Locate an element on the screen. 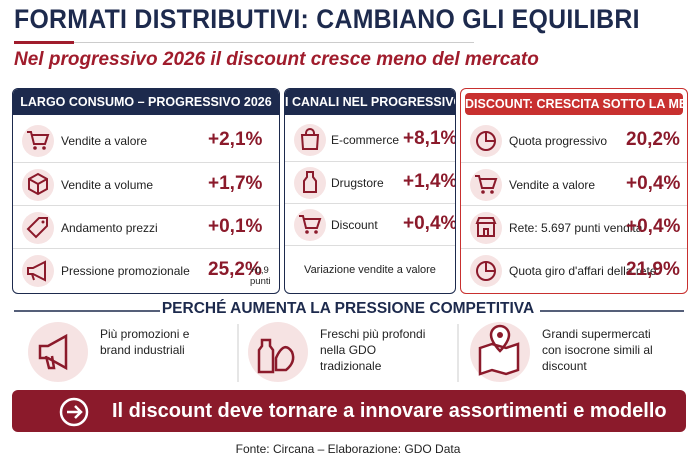 The width and height of the screenshot is (696, 464). metric-row: Drugstore +1,4% is located at coordinates (370, 182).